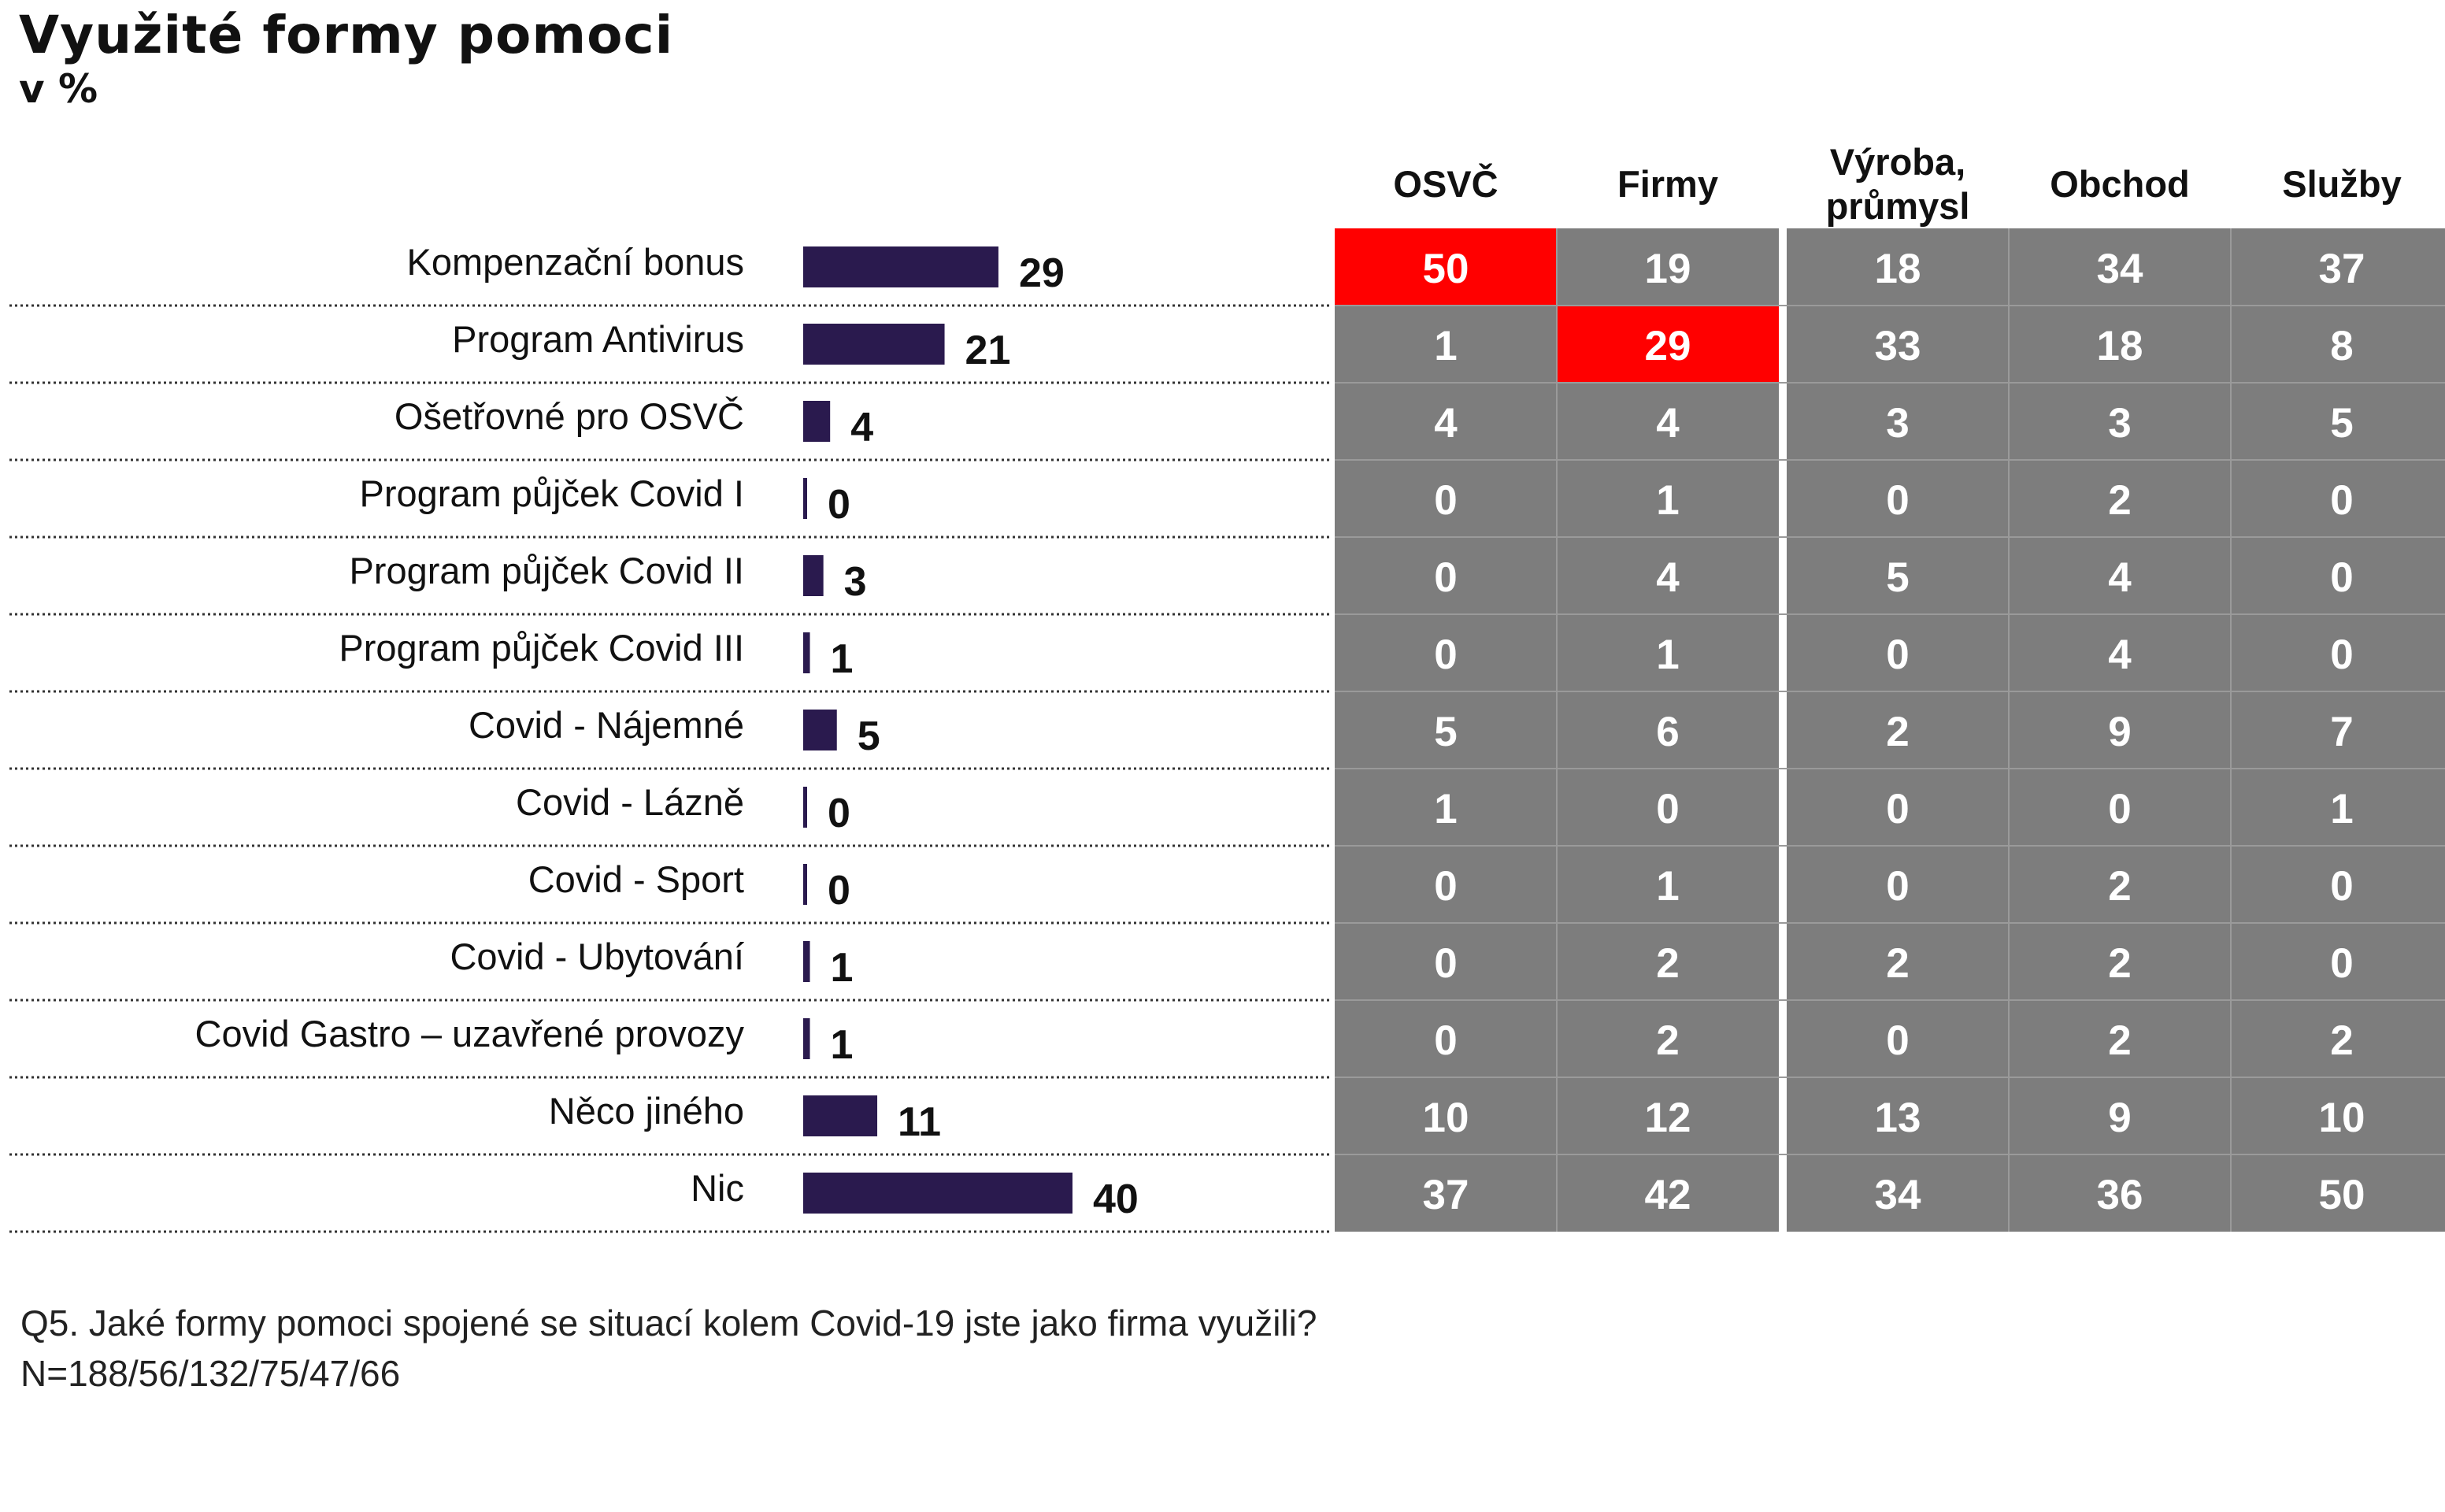 The width and height of the screenshot is (2445, 1512). What do you see at coordinates (575, 262) in the screenshot?
I see `row-label: Kompenzační bonus` at bounding box center [575, 262].